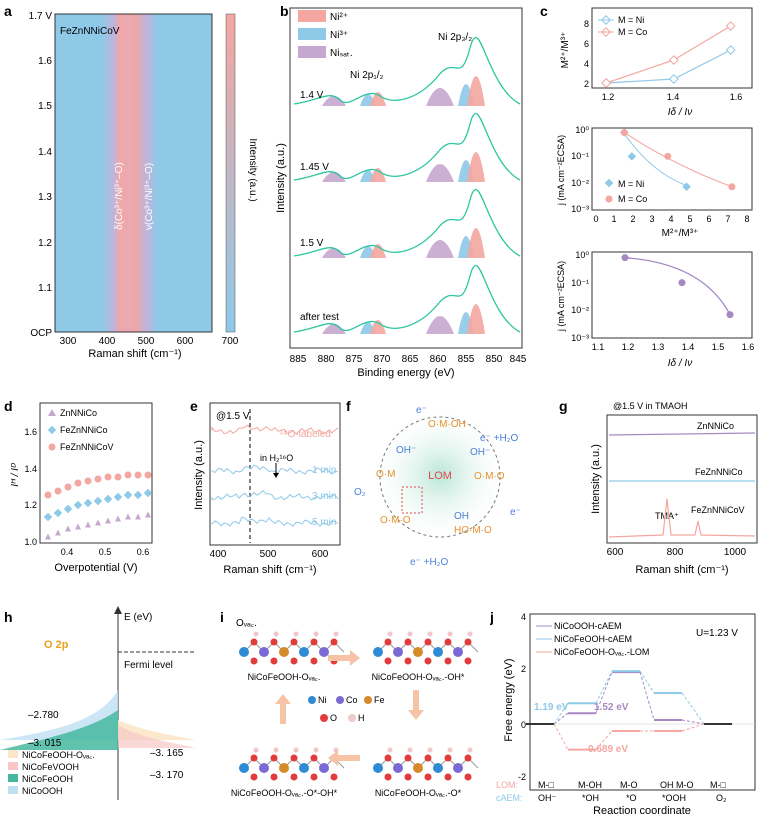 The width and height of the screenshot is (763, 816). I want to click on svg-text: 6, so click(586, 44).